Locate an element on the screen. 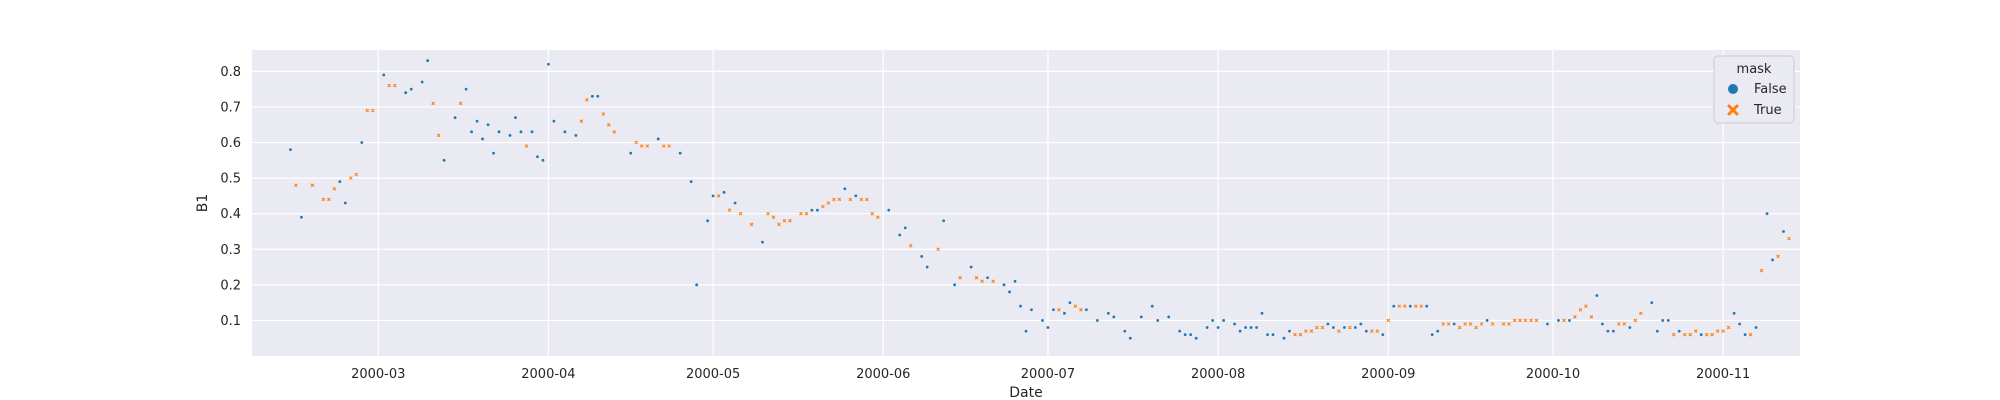 Image resolution: width=2000 pixels, height=400 pixels. x-tick-label: 2000-07 is located at coordinates (1048, 374).